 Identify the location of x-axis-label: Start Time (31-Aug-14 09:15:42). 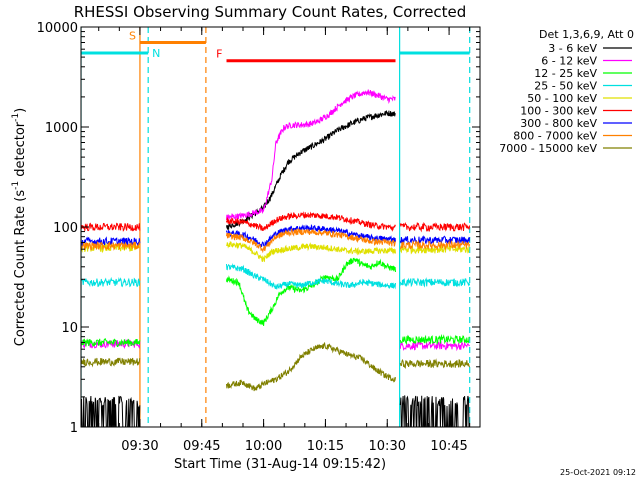
(280, 464).